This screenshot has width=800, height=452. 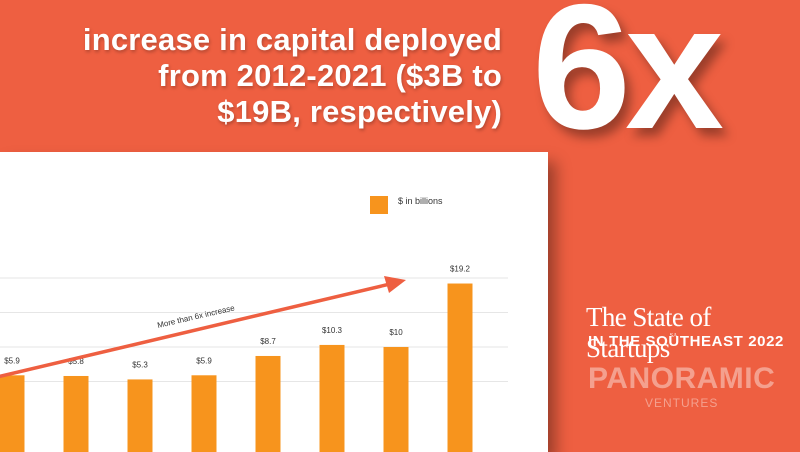 What do you see at coordinates (330, 75) in the screenshot?
I see `headline-line-2: from 2012-2021 ($3B to` at bounding box center [330, 75].